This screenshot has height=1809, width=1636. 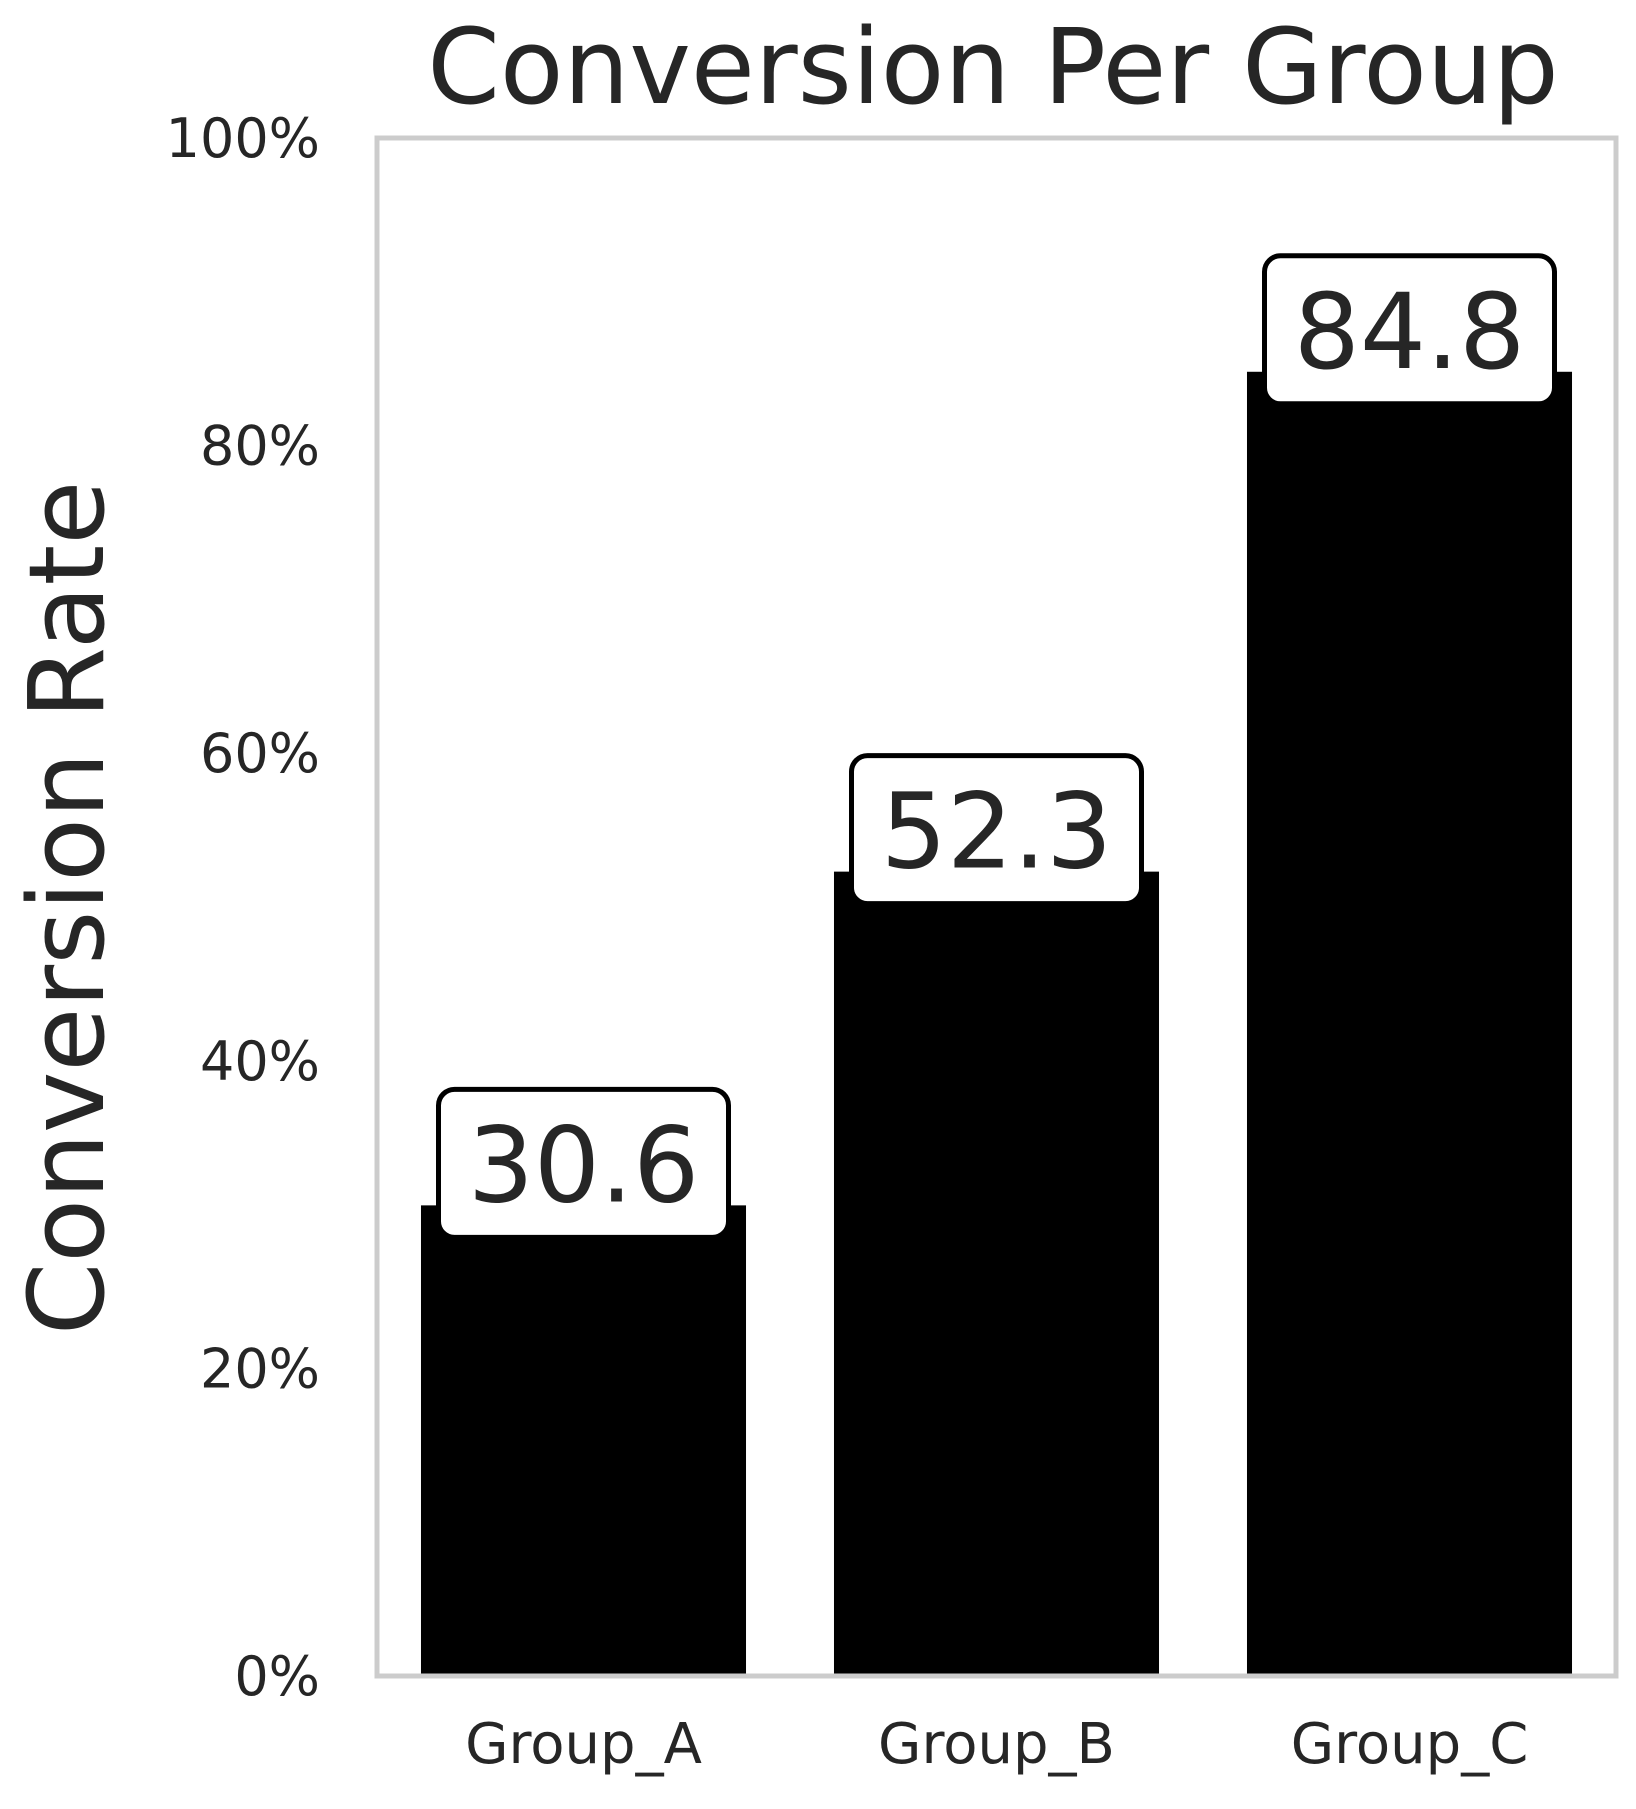 I want to click on chart-title: Conversion Per Group, so click(x=993, y=67).